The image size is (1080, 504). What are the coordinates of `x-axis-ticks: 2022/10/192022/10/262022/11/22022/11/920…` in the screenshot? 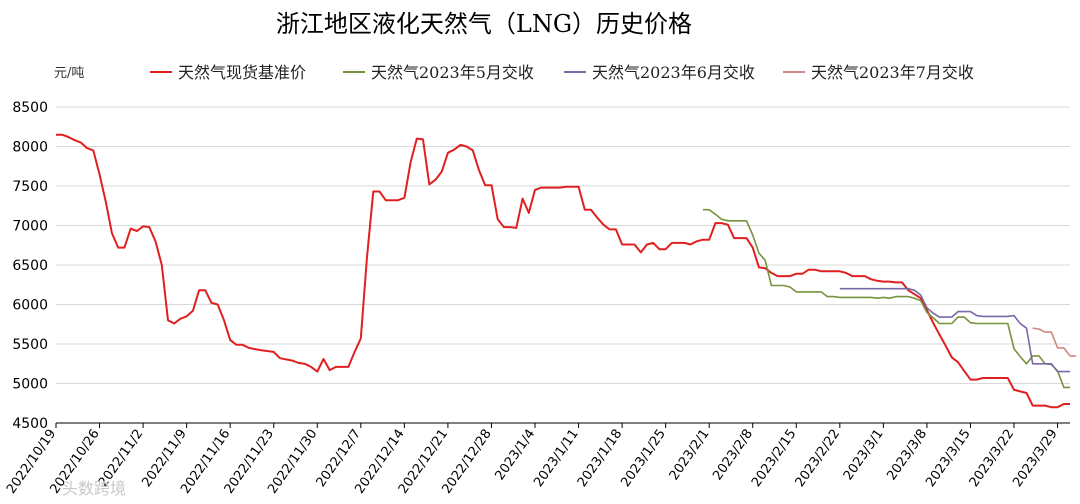 It's located at (532, 460).